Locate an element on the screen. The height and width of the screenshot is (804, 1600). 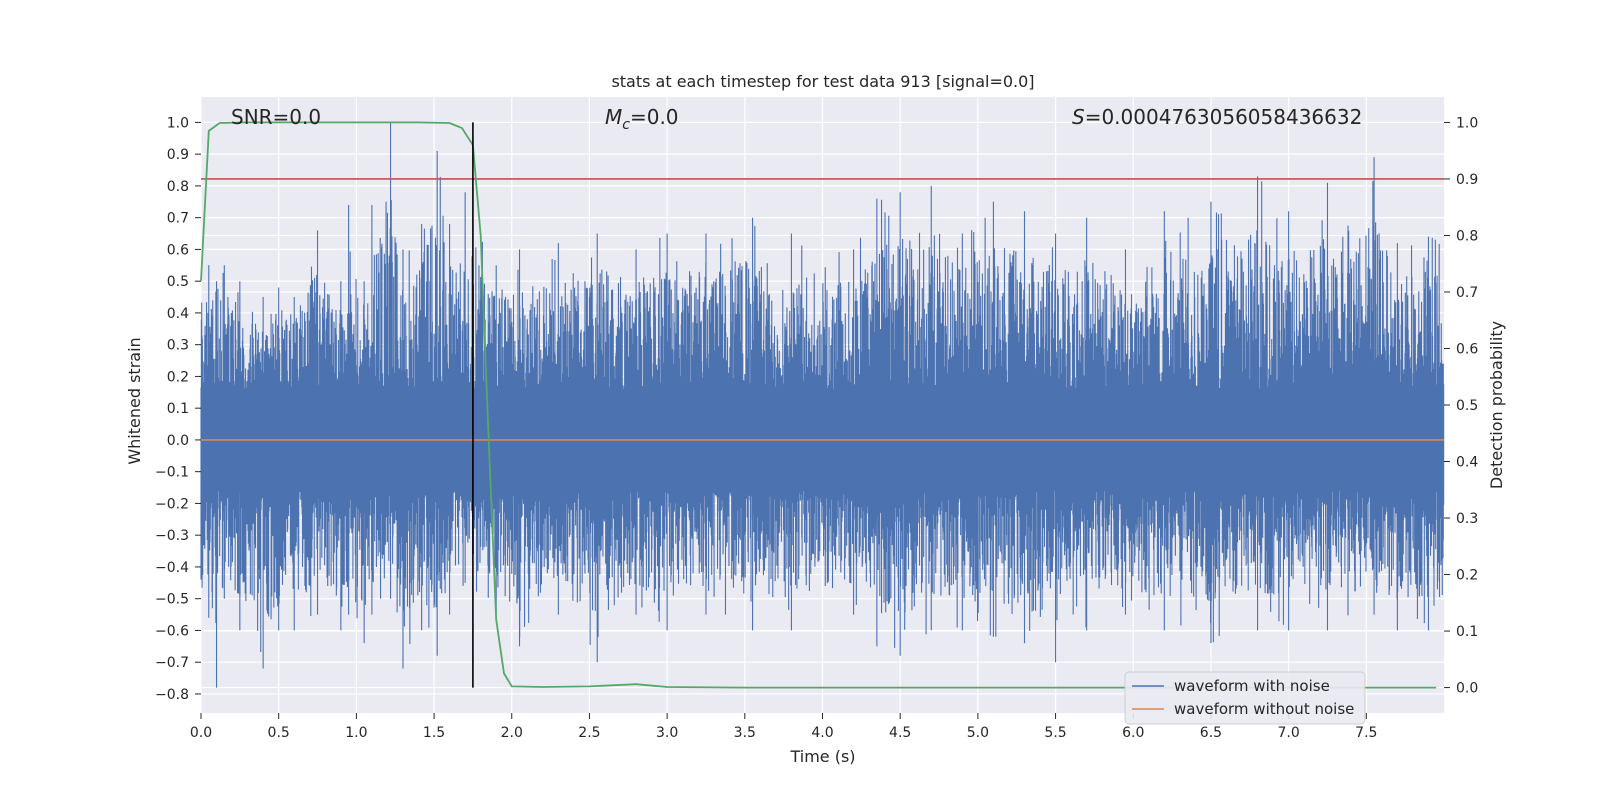
y-tick-label: −0.3 is located at coordinates (172, 536).